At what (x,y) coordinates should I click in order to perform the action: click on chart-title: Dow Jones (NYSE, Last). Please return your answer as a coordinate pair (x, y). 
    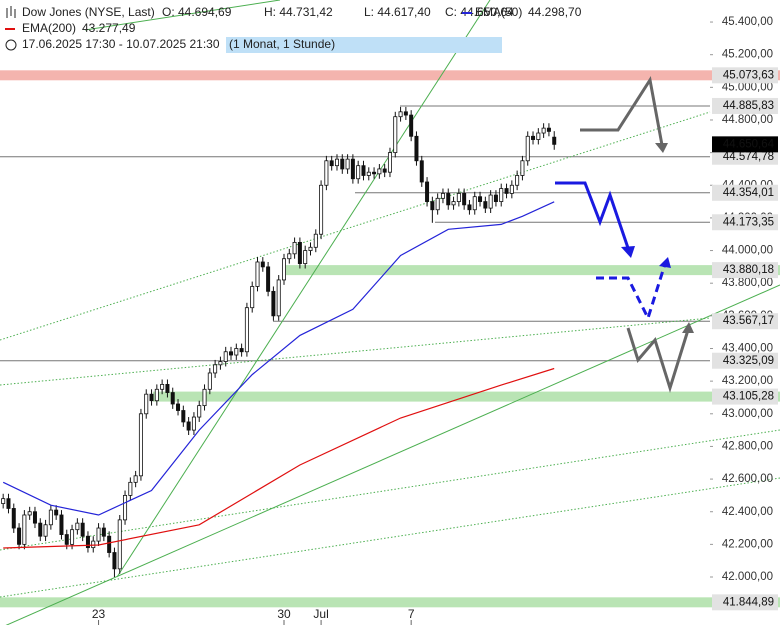
    Looking at the image, I should click on (88, 12).